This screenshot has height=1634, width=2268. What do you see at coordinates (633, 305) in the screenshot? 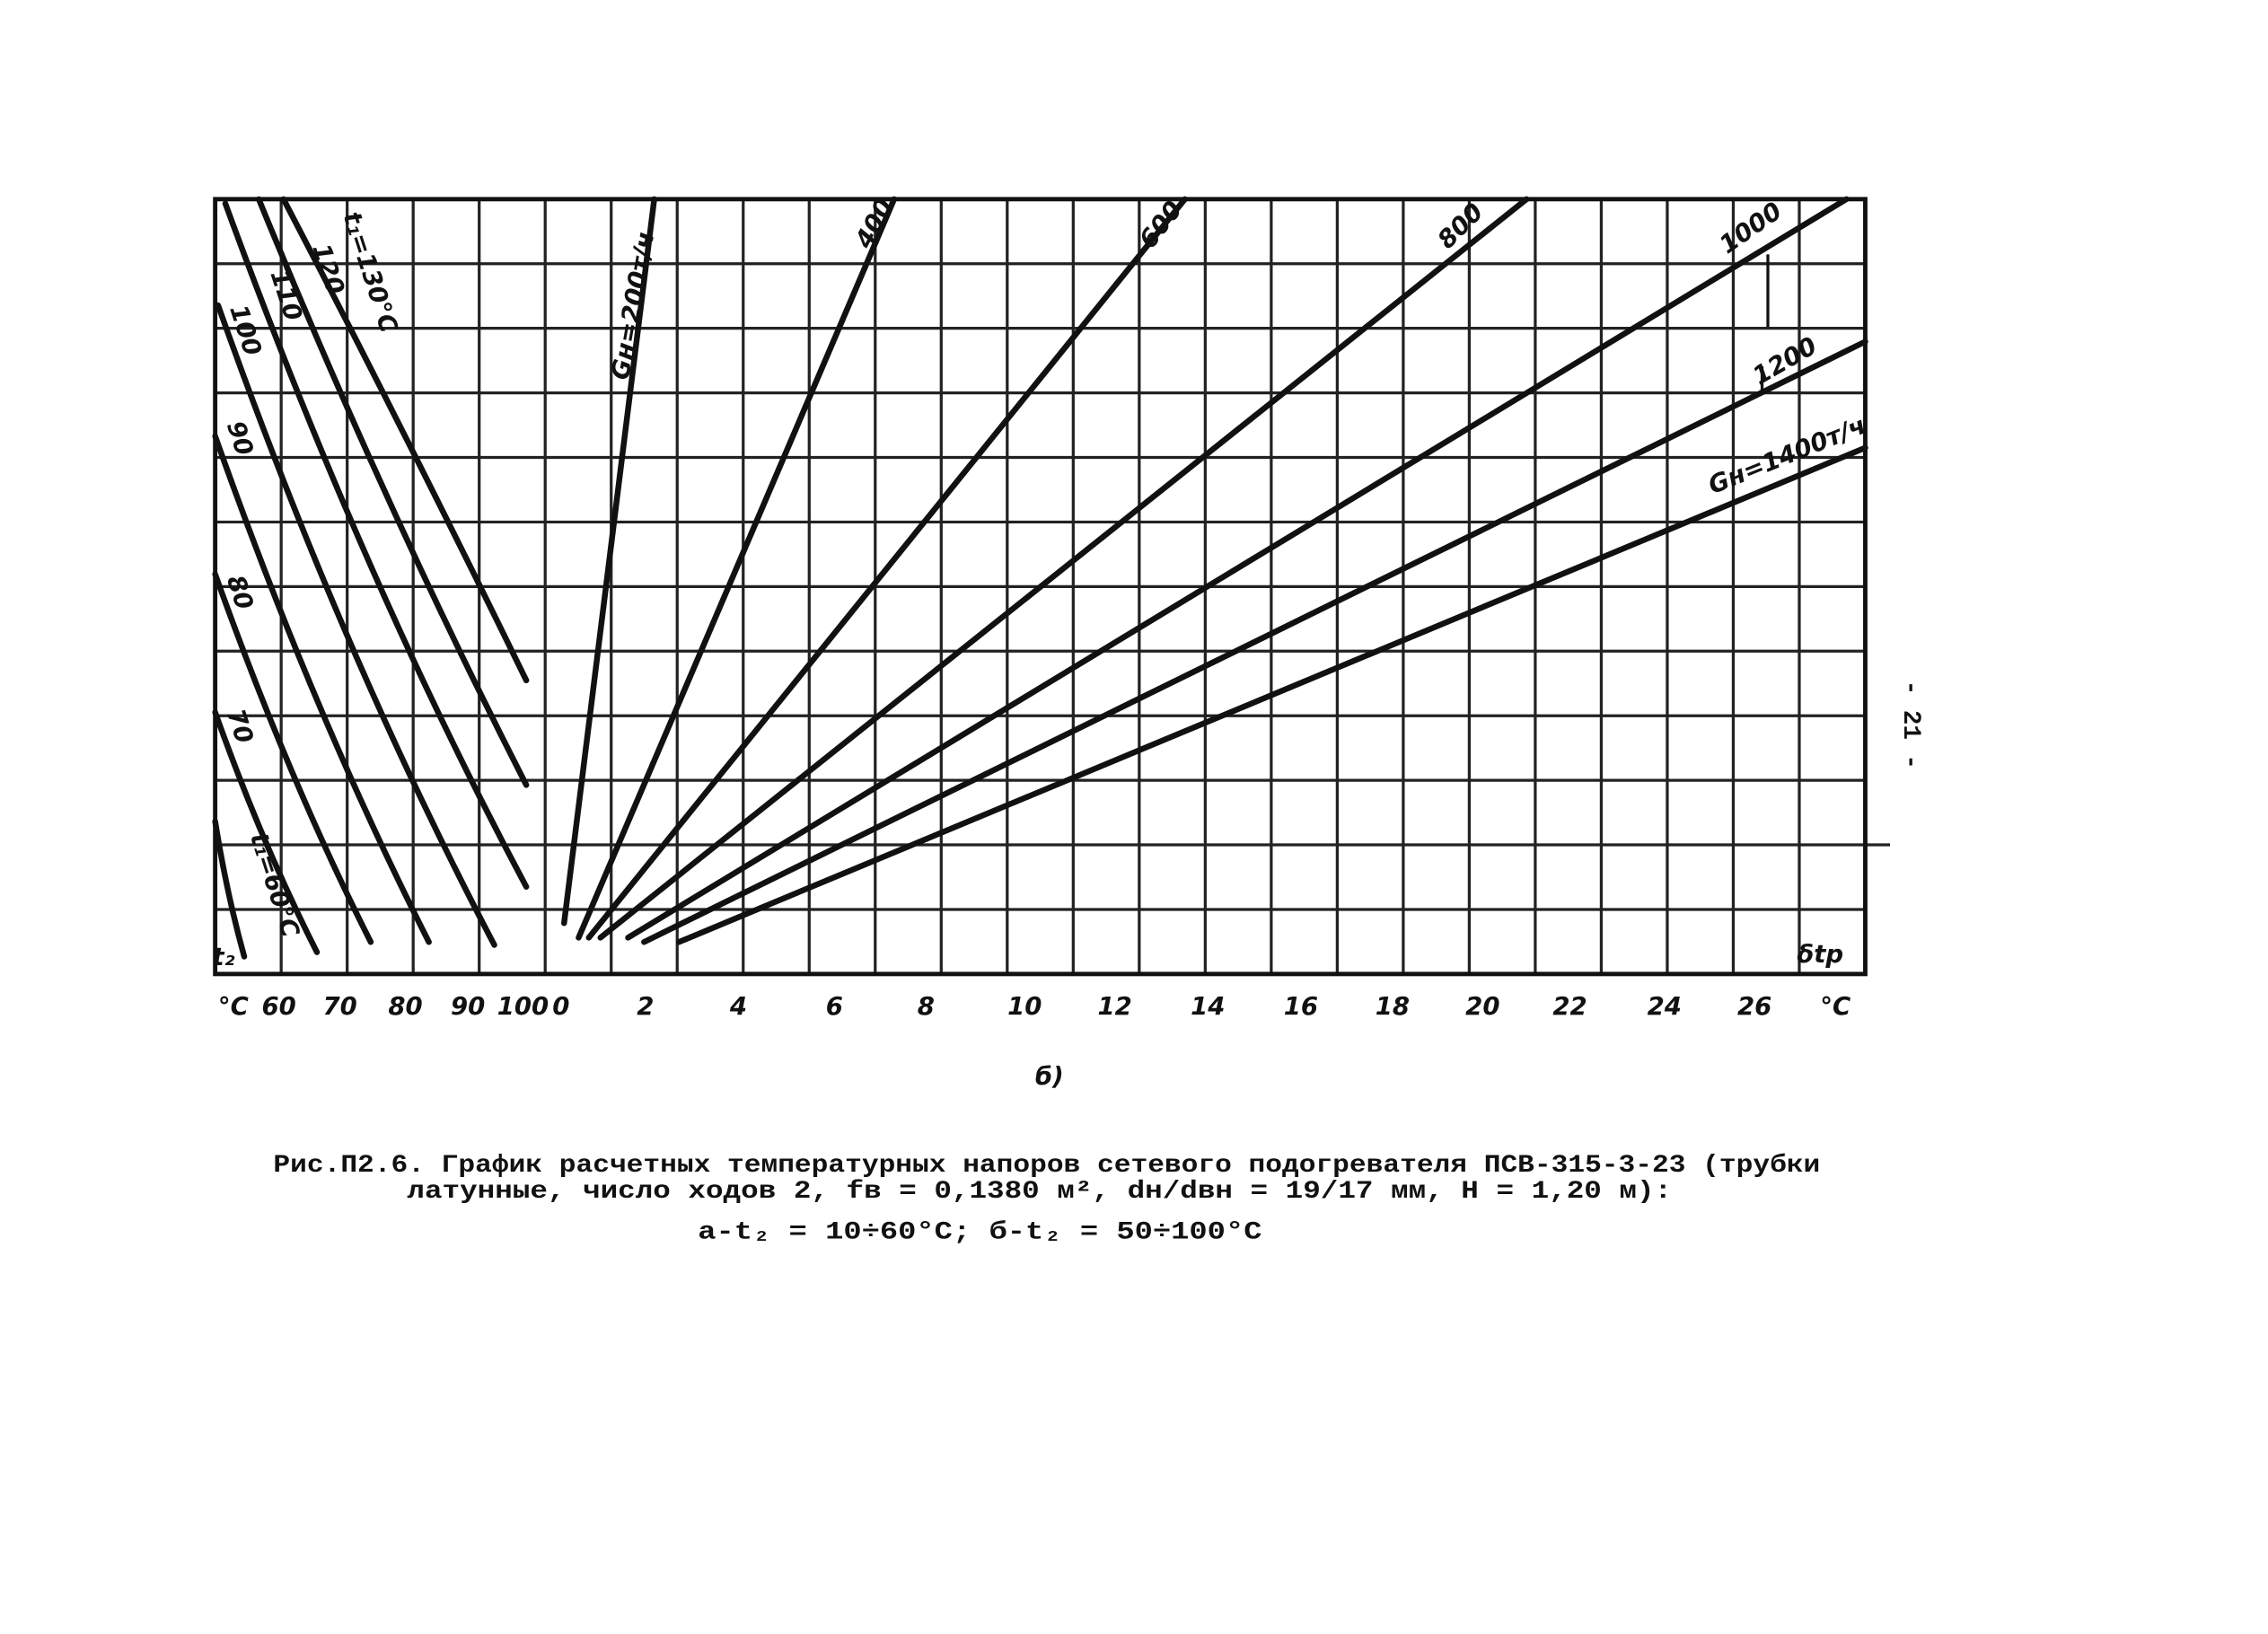
I see `curve-label: Gн=200т/ч` at bounding box center [633, 305].